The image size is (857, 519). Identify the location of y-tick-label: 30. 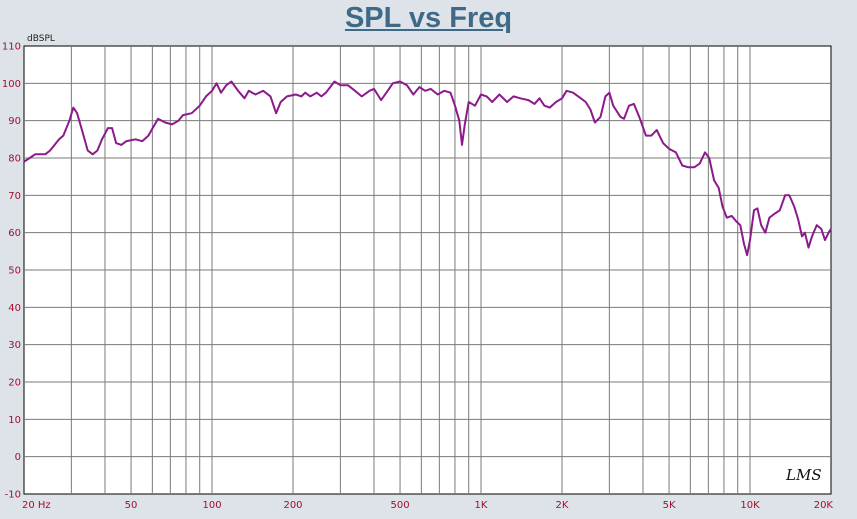
(14, 345).